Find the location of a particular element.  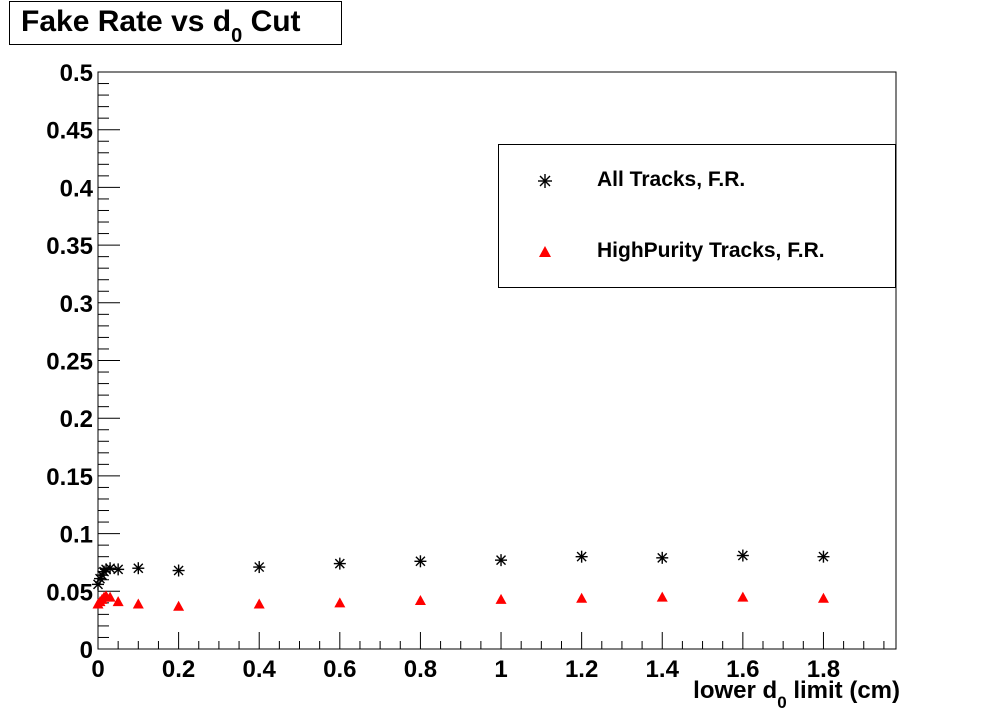

legend-marker-triangle is located at coordinates (545, 251).